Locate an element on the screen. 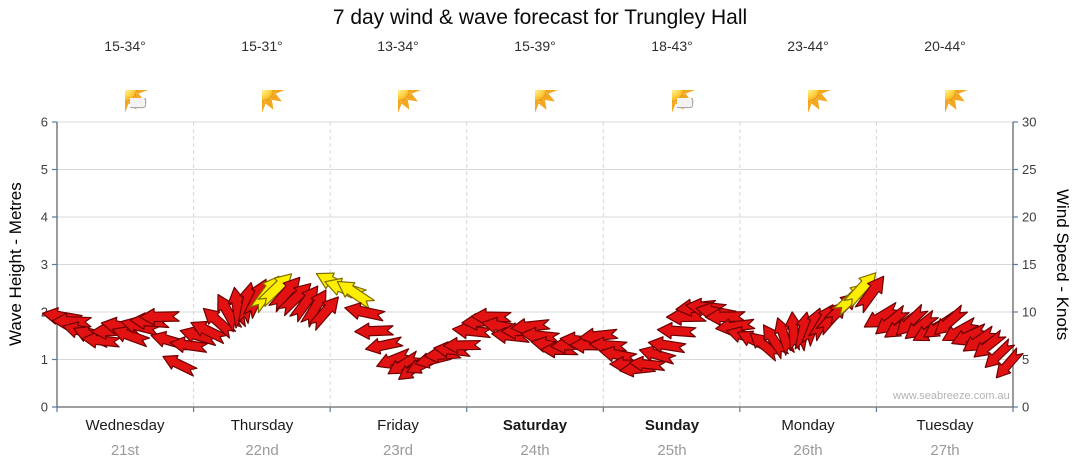 The image size is (1080, 475). svg-text: 3 is located at coordinates (44, 264).